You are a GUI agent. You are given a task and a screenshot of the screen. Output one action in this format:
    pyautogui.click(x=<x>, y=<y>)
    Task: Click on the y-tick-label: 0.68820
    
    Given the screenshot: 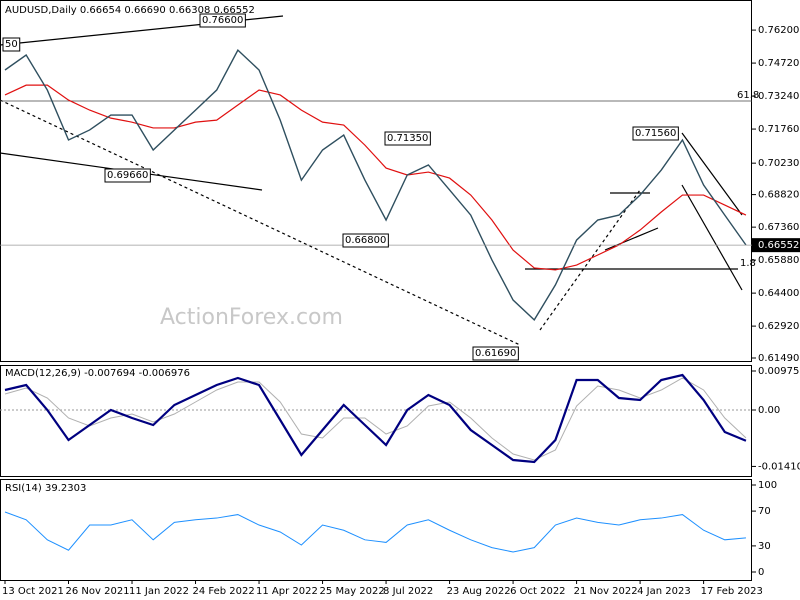 What is the action you would take?
    pyautogui.click(x=778, y=195)
    